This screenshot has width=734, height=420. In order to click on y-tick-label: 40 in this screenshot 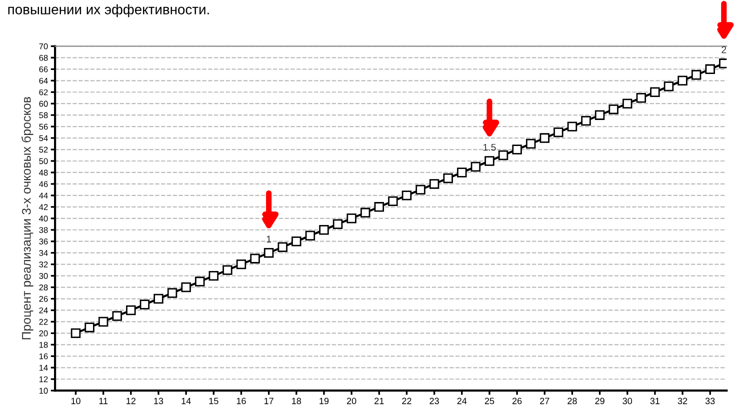, I will do `click(43, 219)`.